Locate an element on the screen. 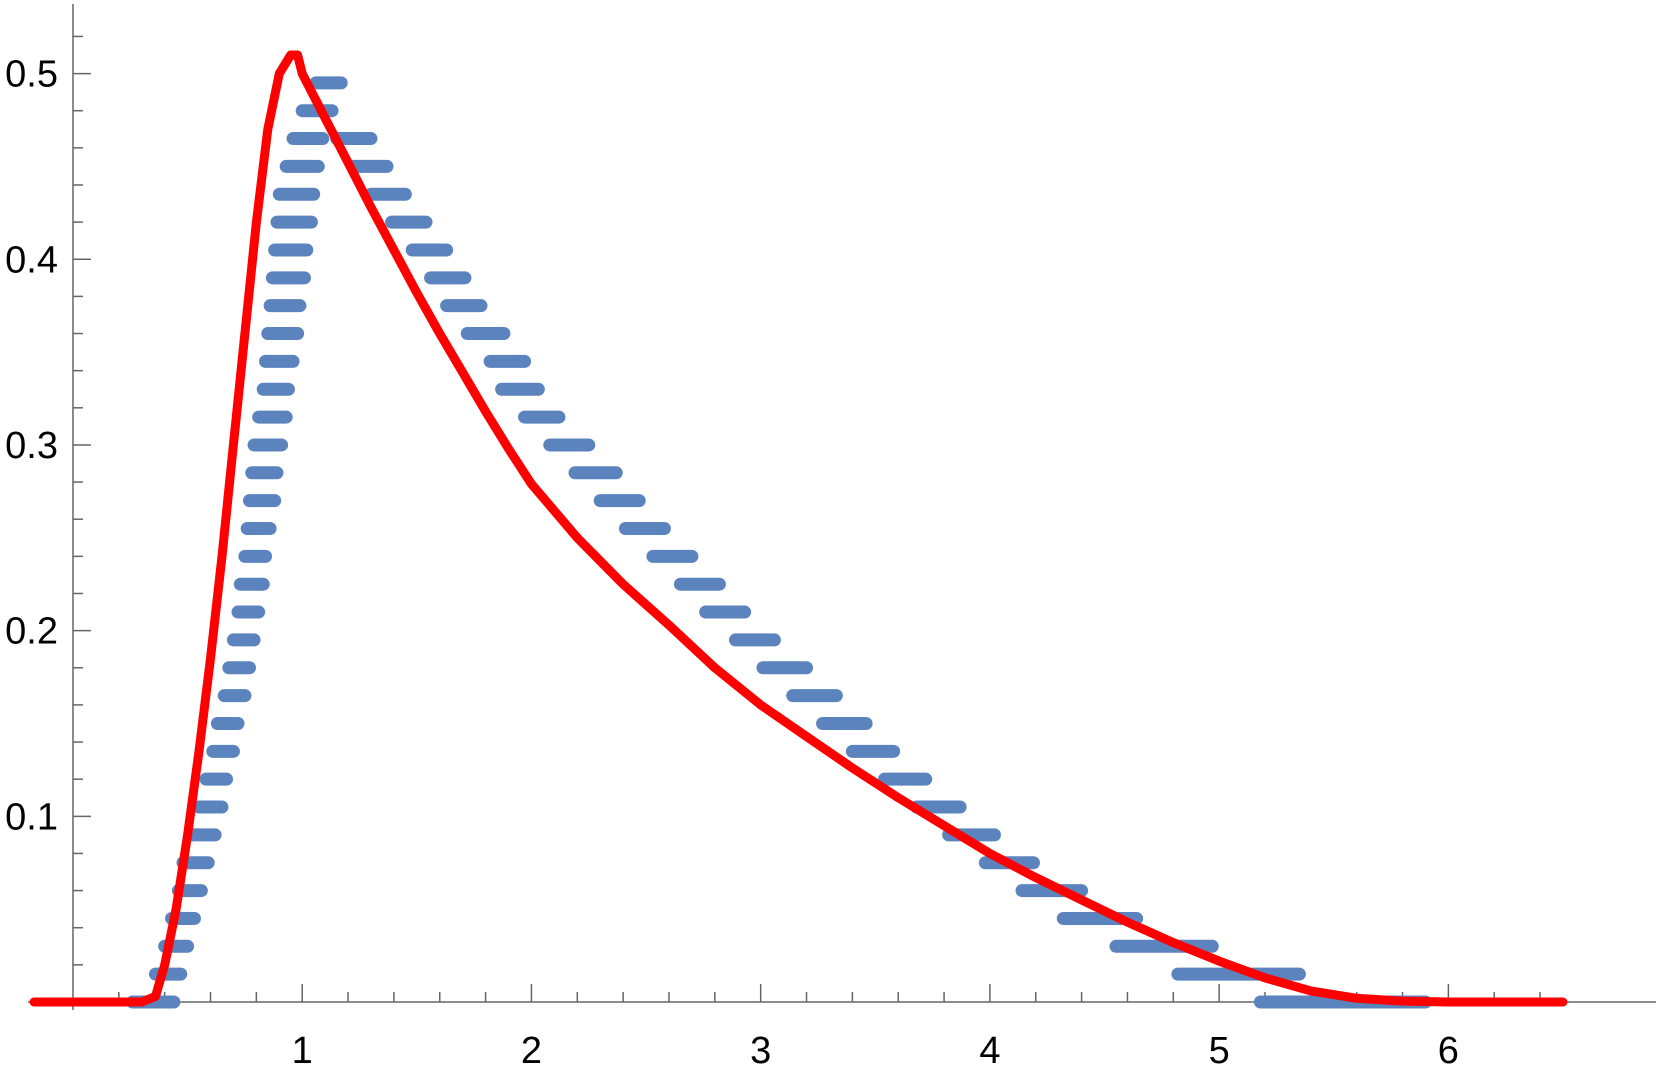  y-tick-label: 0.3 is located at coordinates (31, 446).